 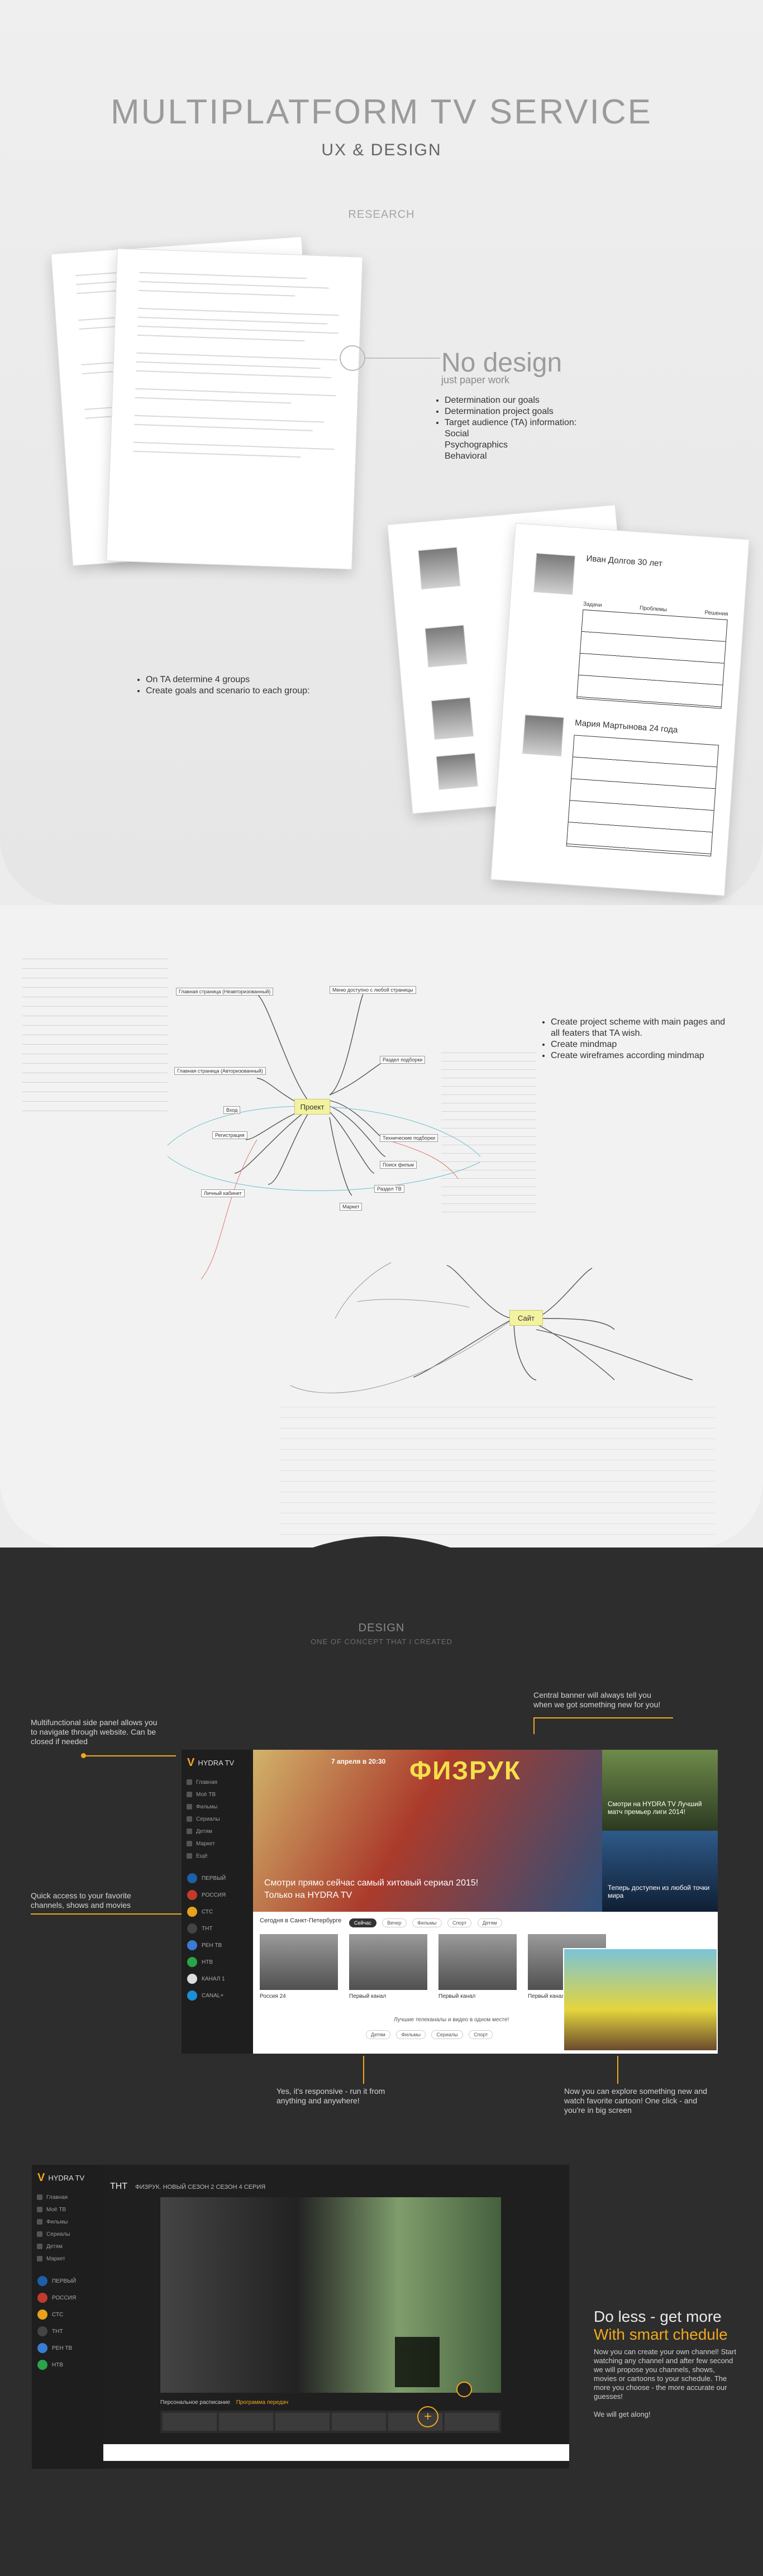 I want to click on tab-now: Сейчас, so click(x=362, y=1922).